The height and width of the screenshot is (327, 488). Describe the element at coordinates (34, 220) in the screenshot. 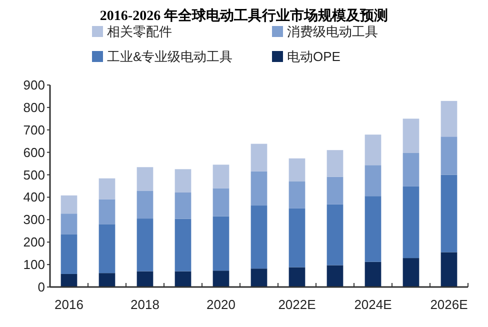

I see `y-tick-label: 300` at that location.